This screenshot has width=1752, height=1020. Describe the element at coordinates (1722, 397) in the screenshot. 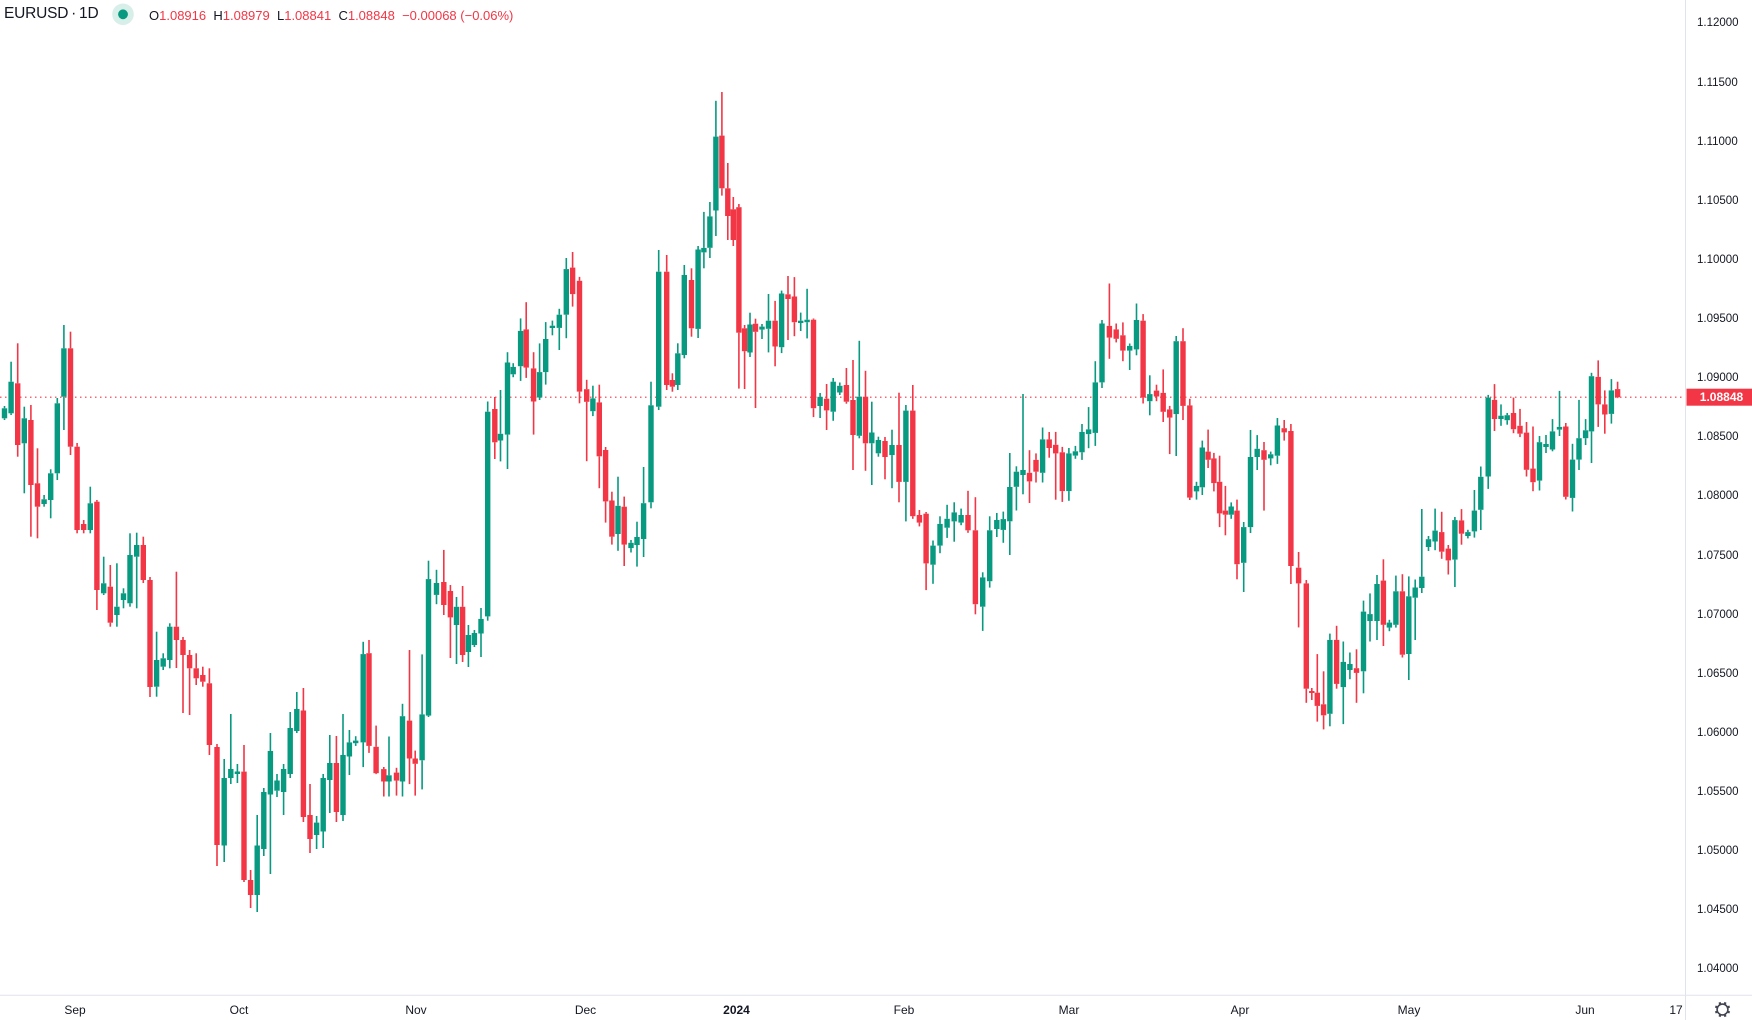

I see `svg-text: 1.08848` at that location.